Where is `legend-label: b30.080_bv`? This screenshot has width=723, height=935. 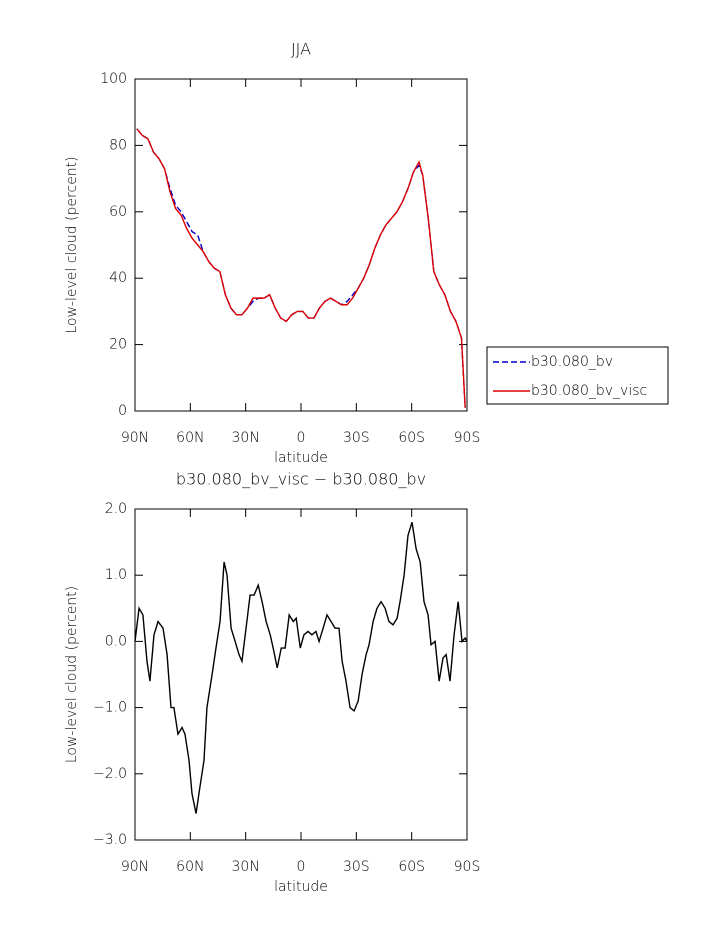
legend-label: b30.080_bv is located at coordinates (572, 362).